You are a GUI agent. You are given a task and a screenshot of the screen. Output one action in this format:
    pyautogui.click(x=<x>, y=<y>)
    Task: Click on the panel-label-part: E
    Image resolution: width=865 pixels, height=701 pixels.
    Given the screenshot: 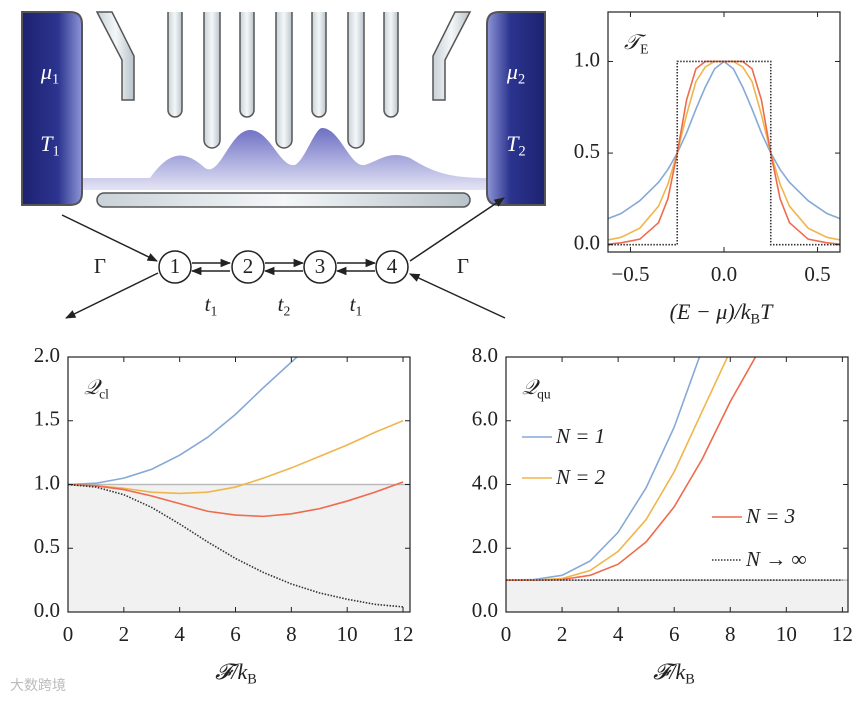 What is the action you would take?
    pyautogui.click(x=644, y=48)
    